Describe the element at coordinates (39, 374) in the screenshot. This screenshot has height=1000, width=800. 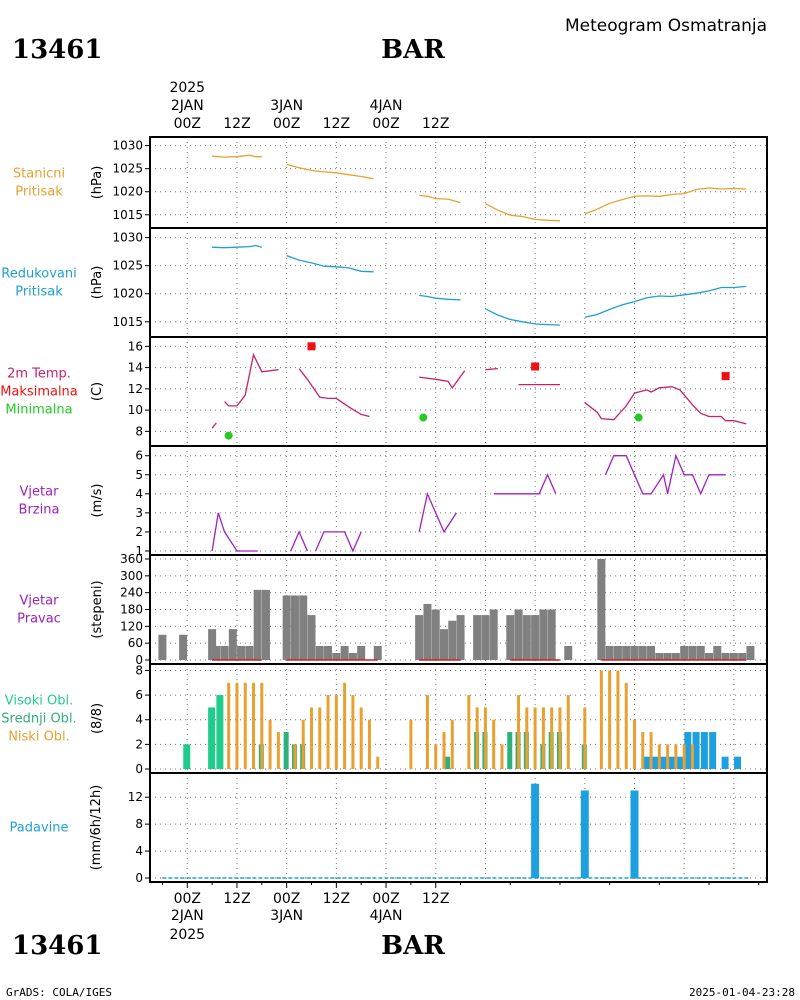
I see `panel-label: 2m Temp.` at that location.